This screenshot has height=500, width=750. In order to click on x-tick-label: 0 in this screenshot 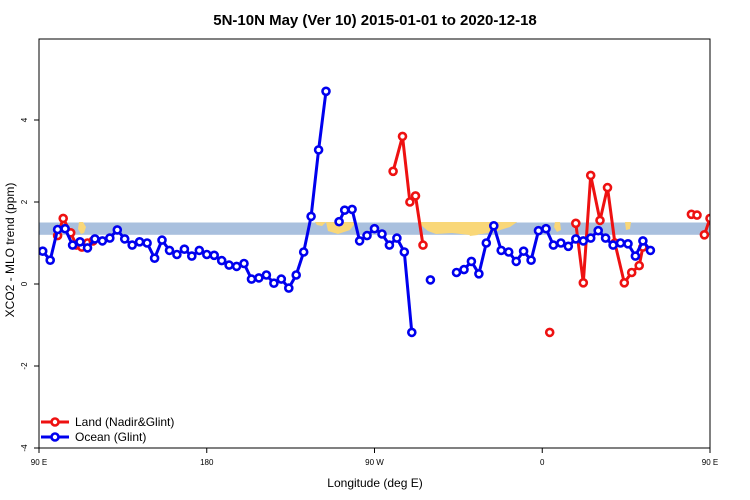, I will do `click(542, 462)`.